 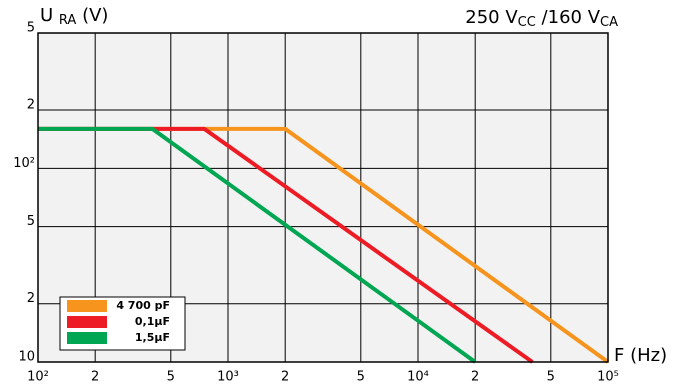 I want to click on legend-label: 1,5µF, so click(x=152, y=337).